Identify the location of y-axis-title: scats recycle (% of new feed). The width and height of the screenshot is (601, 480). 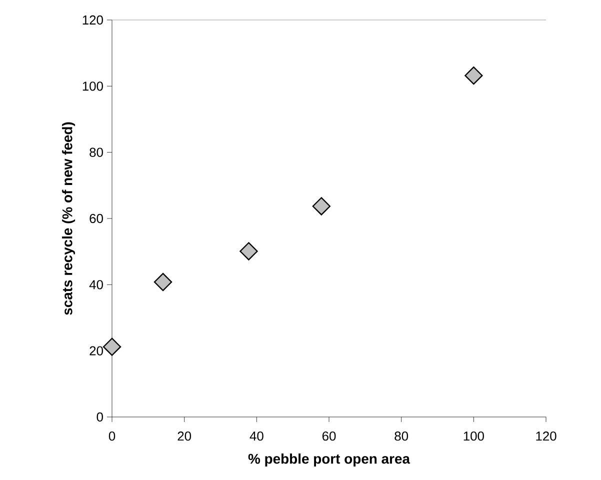
(69, 218).